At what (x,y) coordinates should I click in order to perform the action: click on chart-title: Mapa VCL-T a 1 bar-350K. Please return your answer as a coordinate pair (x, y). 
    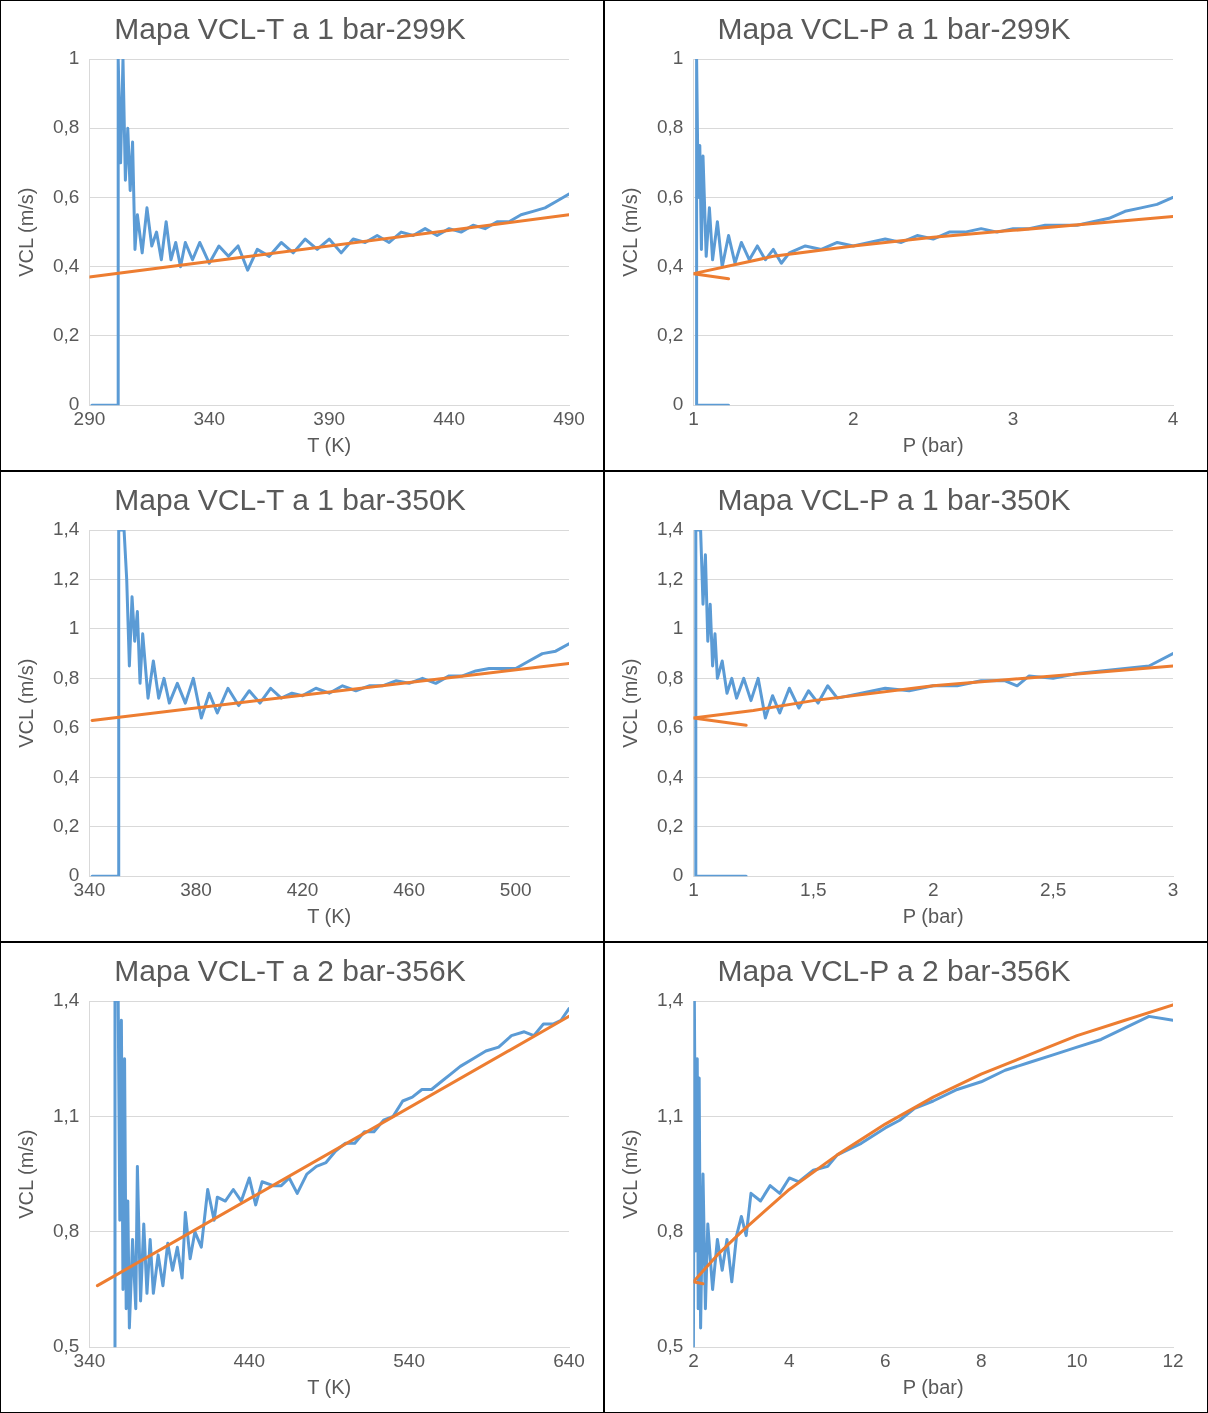
    Looking at the image, I should click on (290, 500).